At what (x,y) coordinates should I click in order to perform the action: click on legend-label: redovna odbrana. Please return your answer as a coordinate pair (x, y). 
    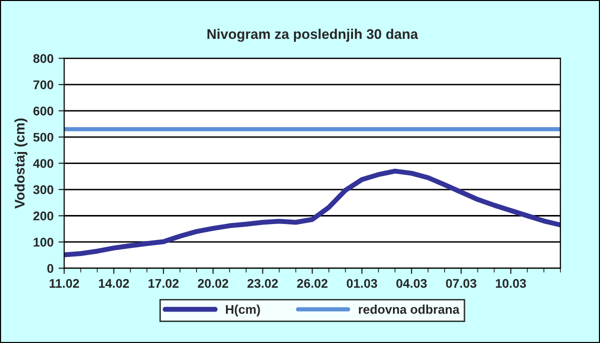
    Looking at the image, I should click on (409, 309).